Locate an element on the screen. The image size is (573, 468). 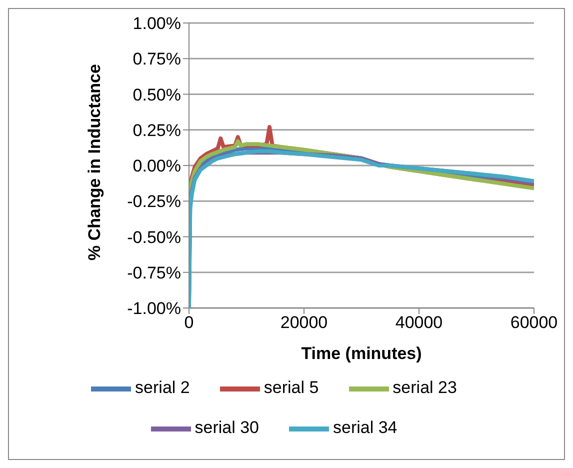
x-tick-label: 40000 is located at coordinates (419, 322).